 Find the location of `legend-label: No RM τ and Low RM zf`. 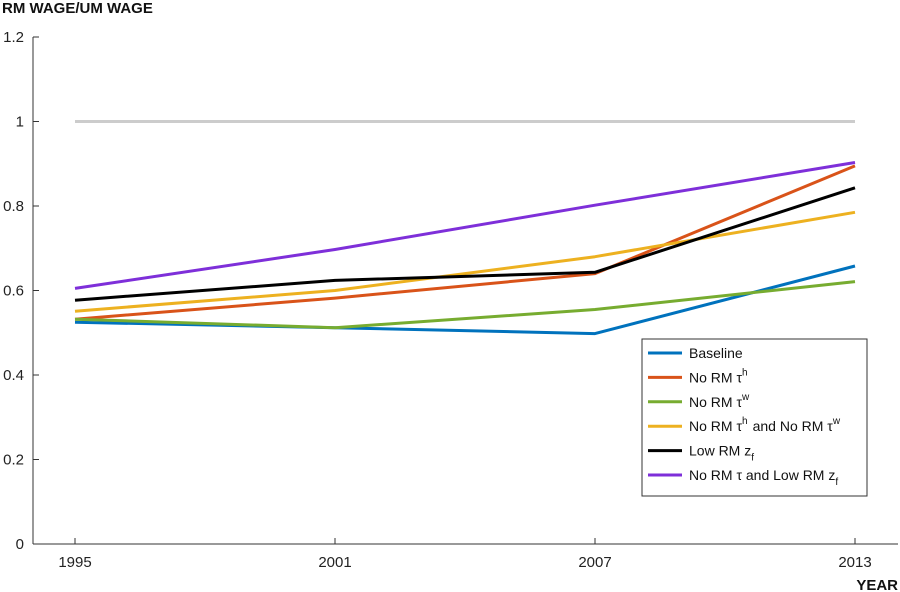

legend-label: No RM τ and Low RM zf is located at coordinates (764, 477).